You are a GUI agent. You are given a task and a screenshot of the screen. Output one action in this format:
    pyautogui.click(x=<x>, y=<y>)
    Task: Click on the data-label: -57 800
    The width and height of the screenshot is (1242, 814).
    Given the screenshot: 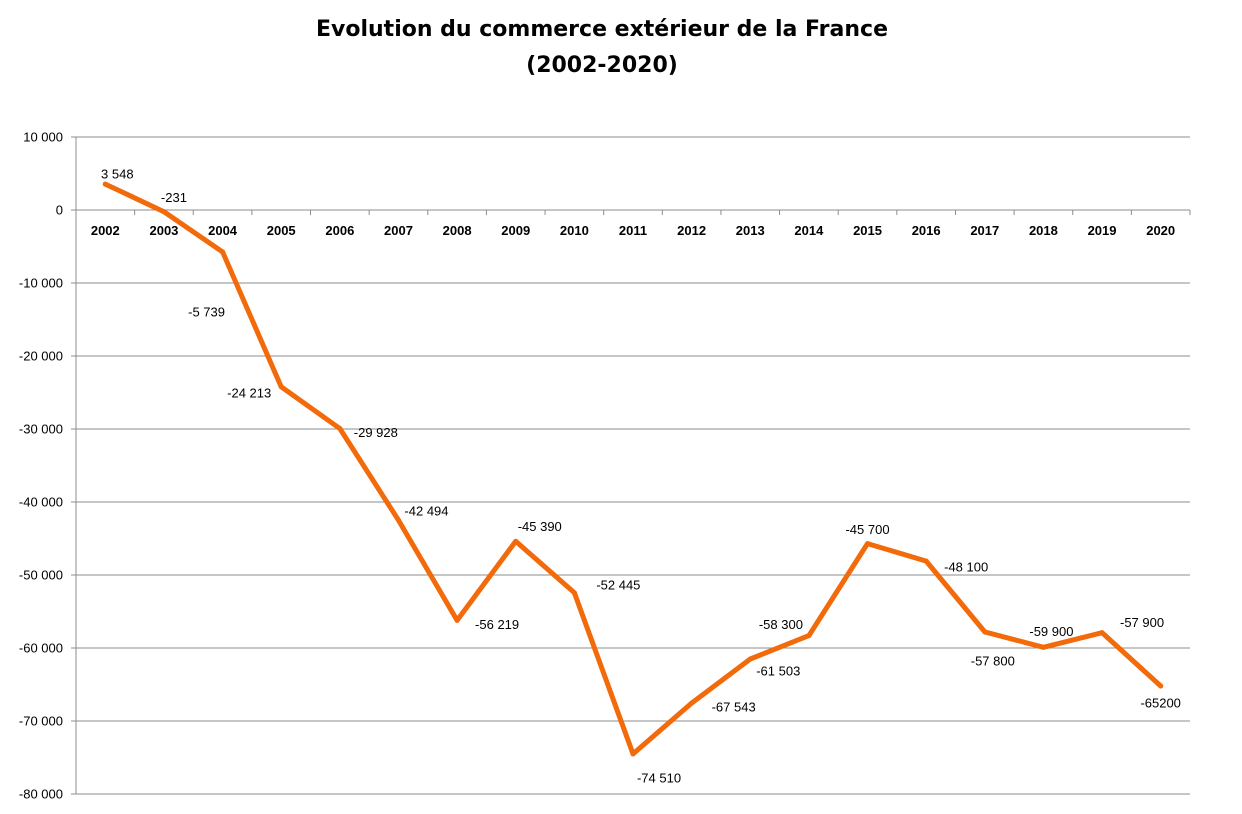 What is the action you would take?
    pyautogui.click(x=993, y=660)
    